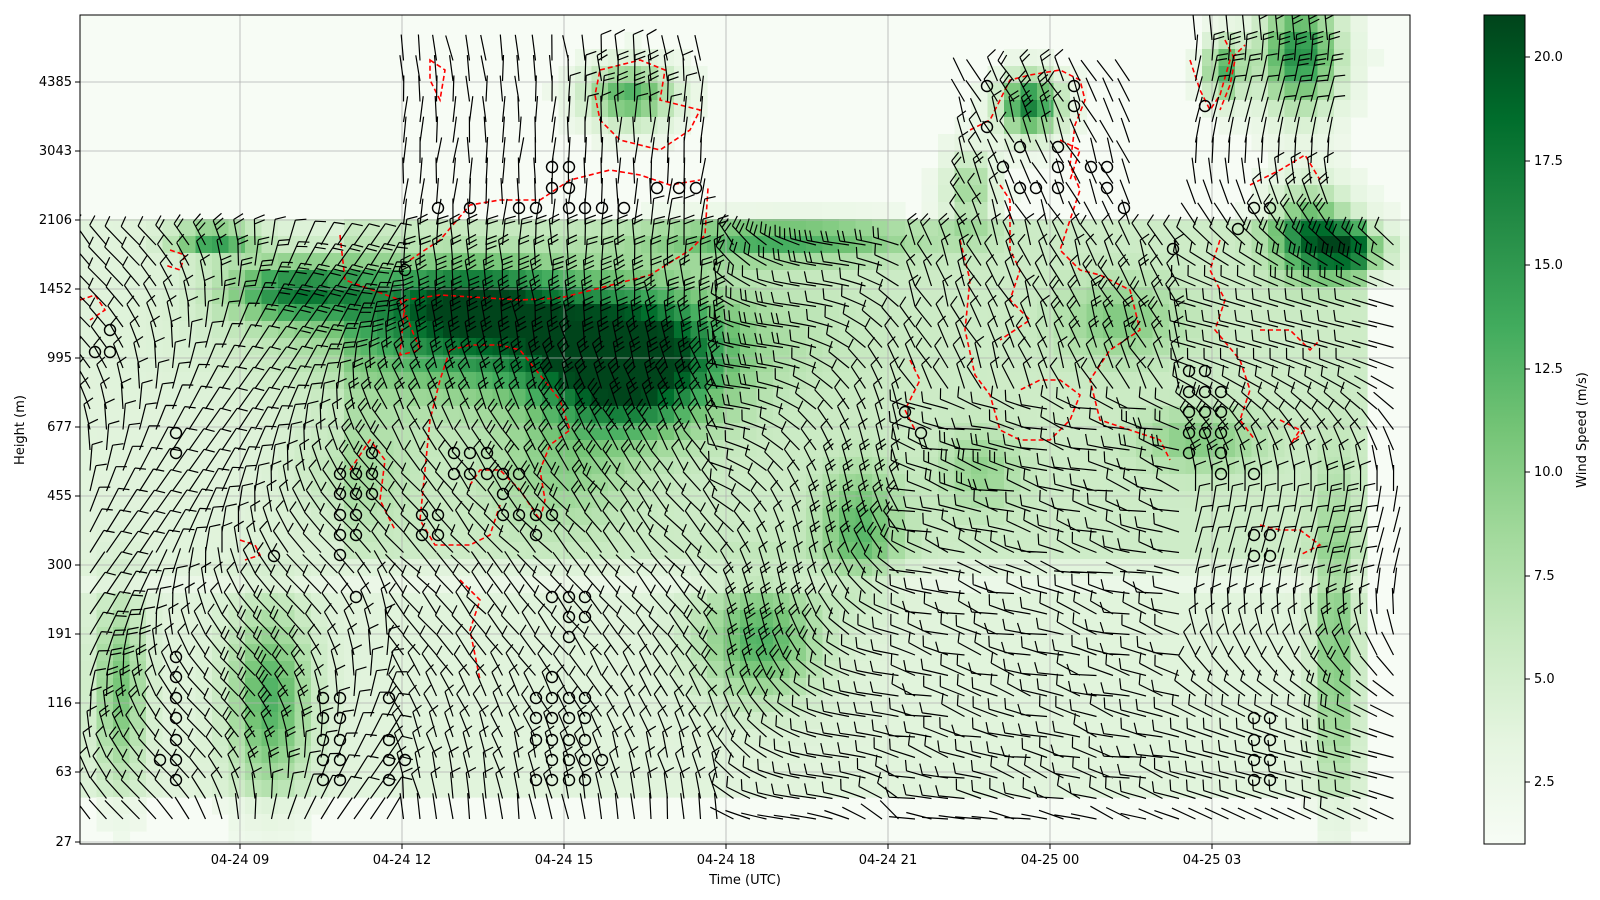 Image resolution: width=1600 pixels, height=900 pixels. What do you see at coordinates (1548, 57) in the screenshot?
I see `colorbar-tick-label: 20.0` at bounding box center [1548, 57].